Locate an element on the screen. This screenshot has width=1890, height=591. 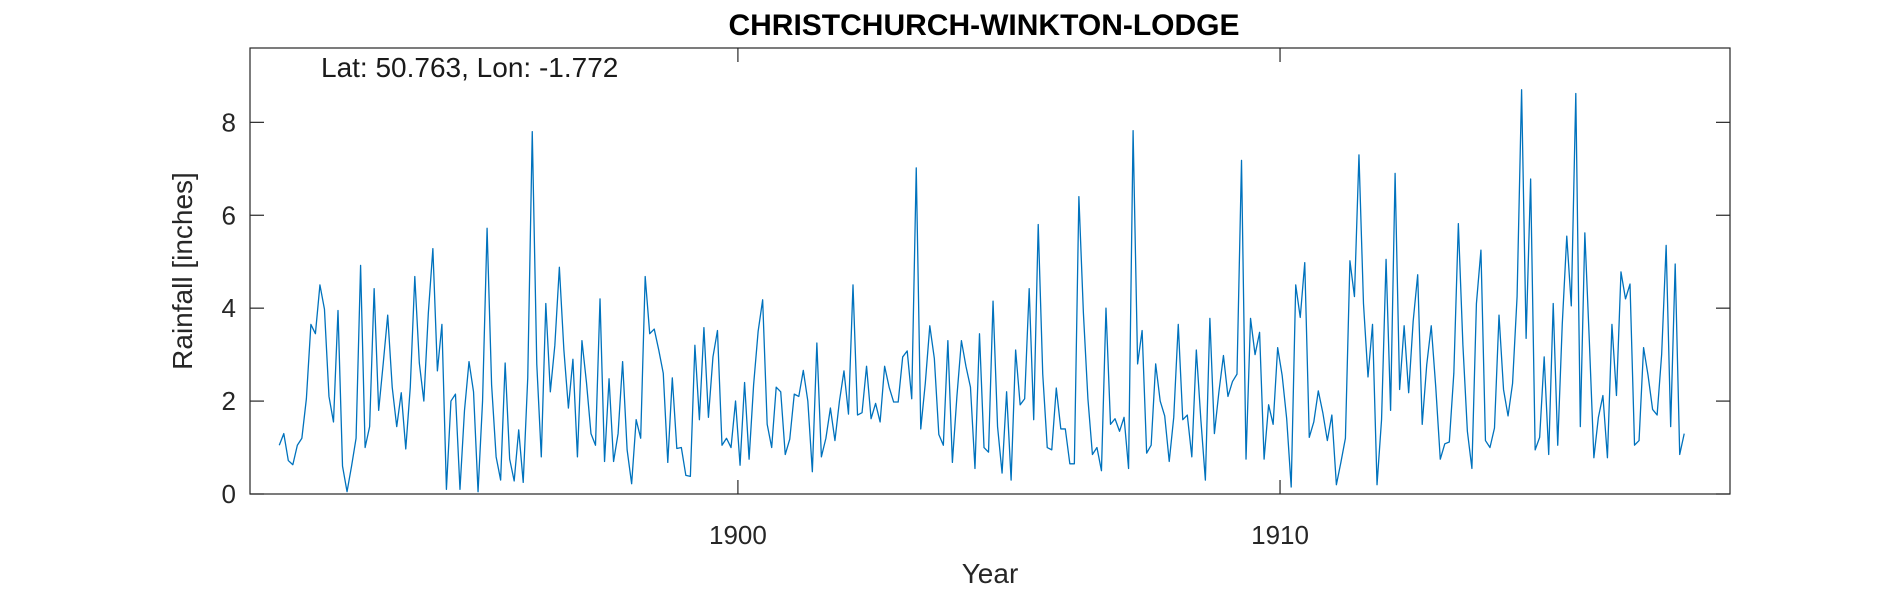
y-tick-label: 2 is located at coordinates (229, 401).